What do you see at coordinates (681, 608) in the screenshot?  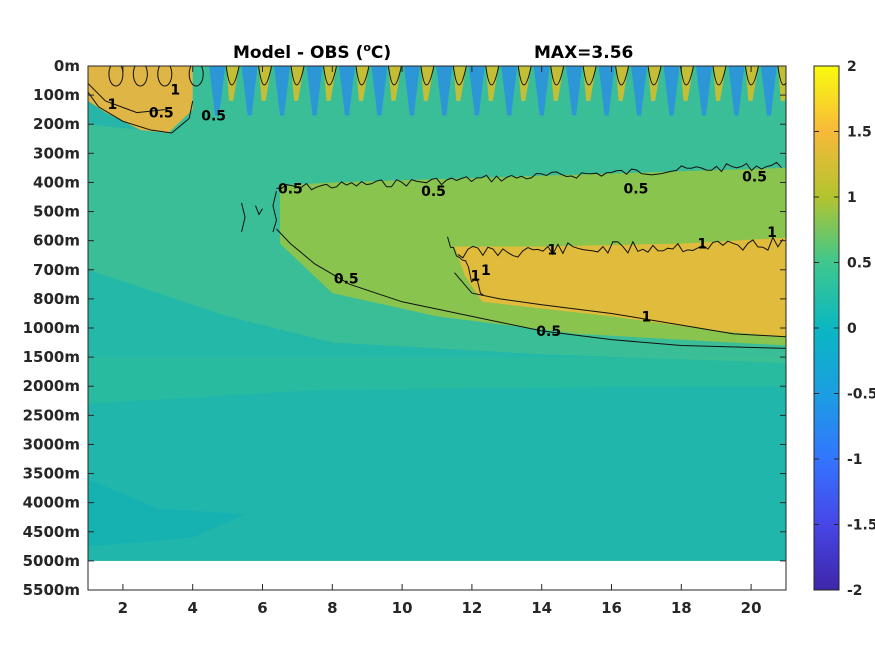 I see `x-tick-label: 18` at bounding box center [681, 608].